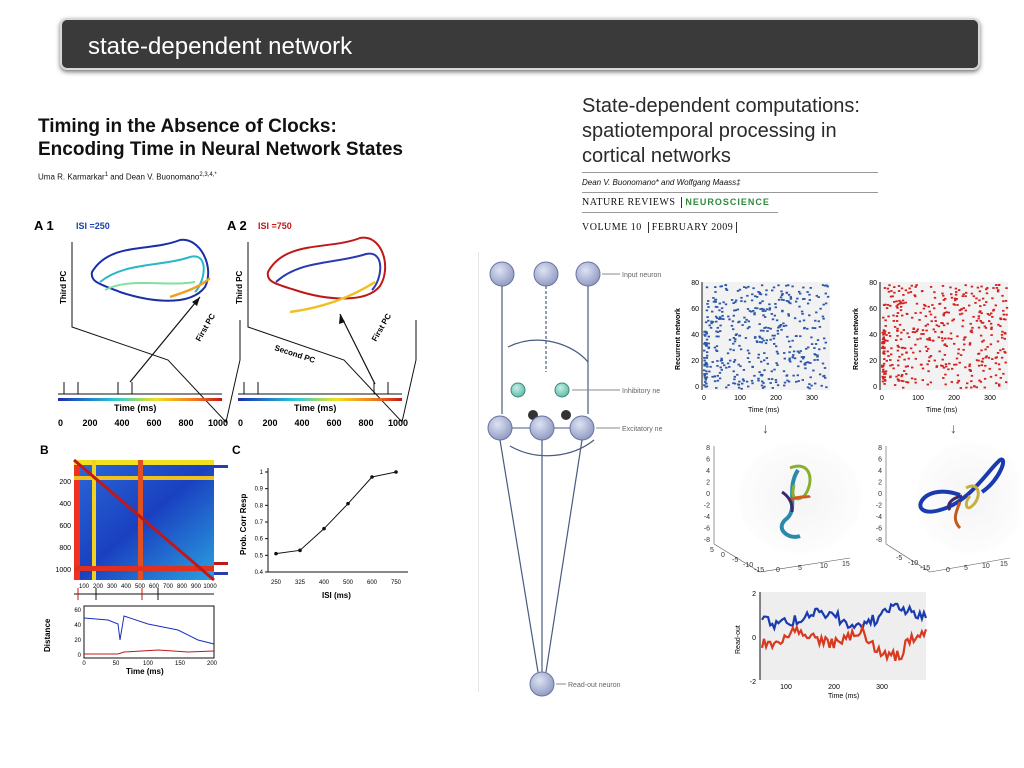 This screenshot has width=1024, height=768. What do you see at coordinates (365, 423) in the screenshot?
I see `time-tick-label: 800` at bounding box center [365, 423].